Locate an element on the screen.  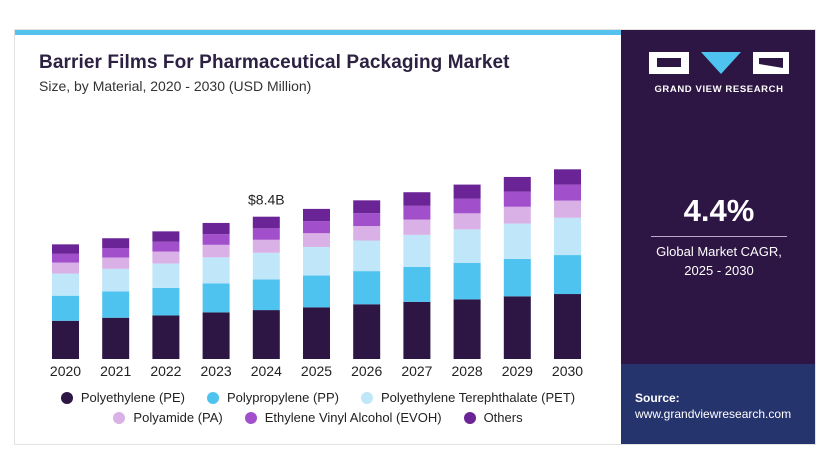
legend-item: Polyamide (PA) is located at coordinates (168, 417).